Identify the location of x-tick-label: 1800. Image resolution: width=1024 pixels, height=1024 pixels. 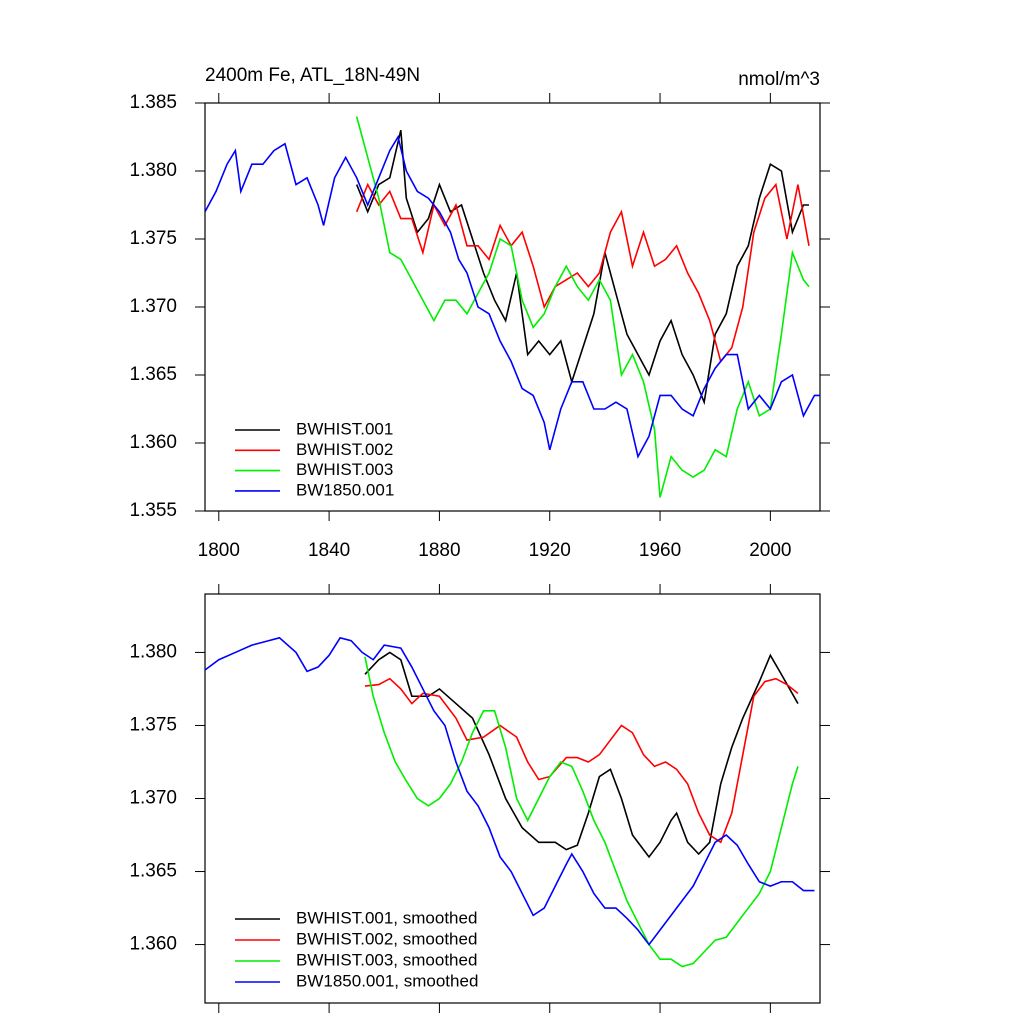
(219, 550).